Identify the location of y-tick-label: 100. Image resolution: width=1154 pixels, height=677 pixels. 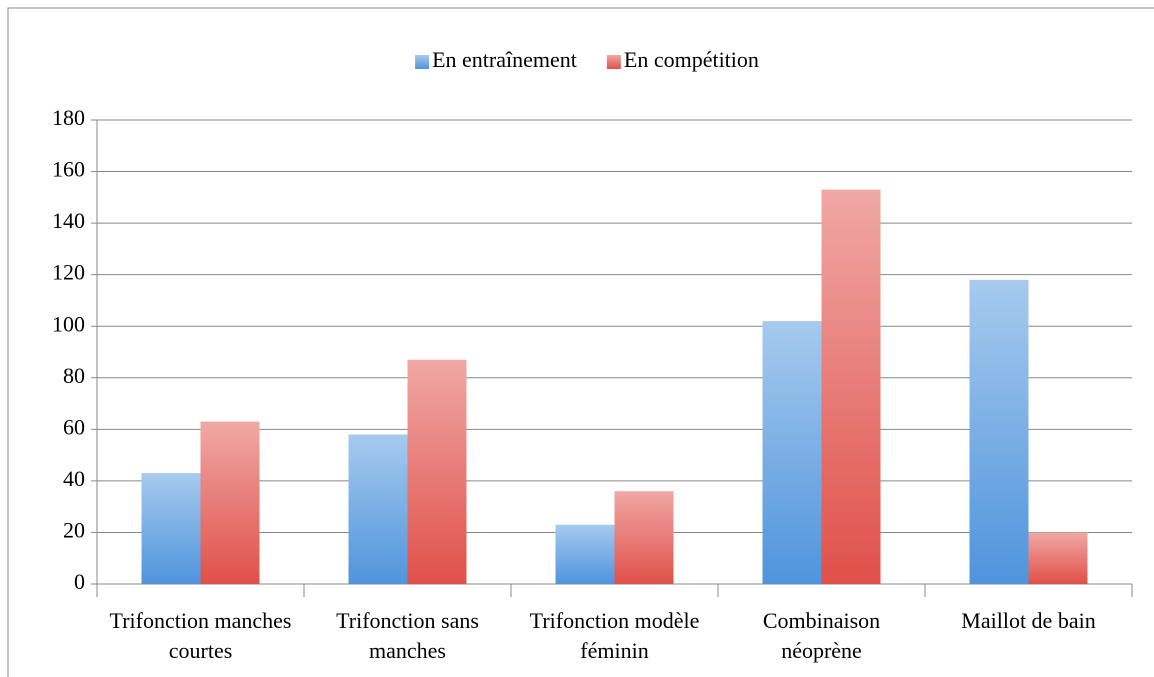
(68, 323).